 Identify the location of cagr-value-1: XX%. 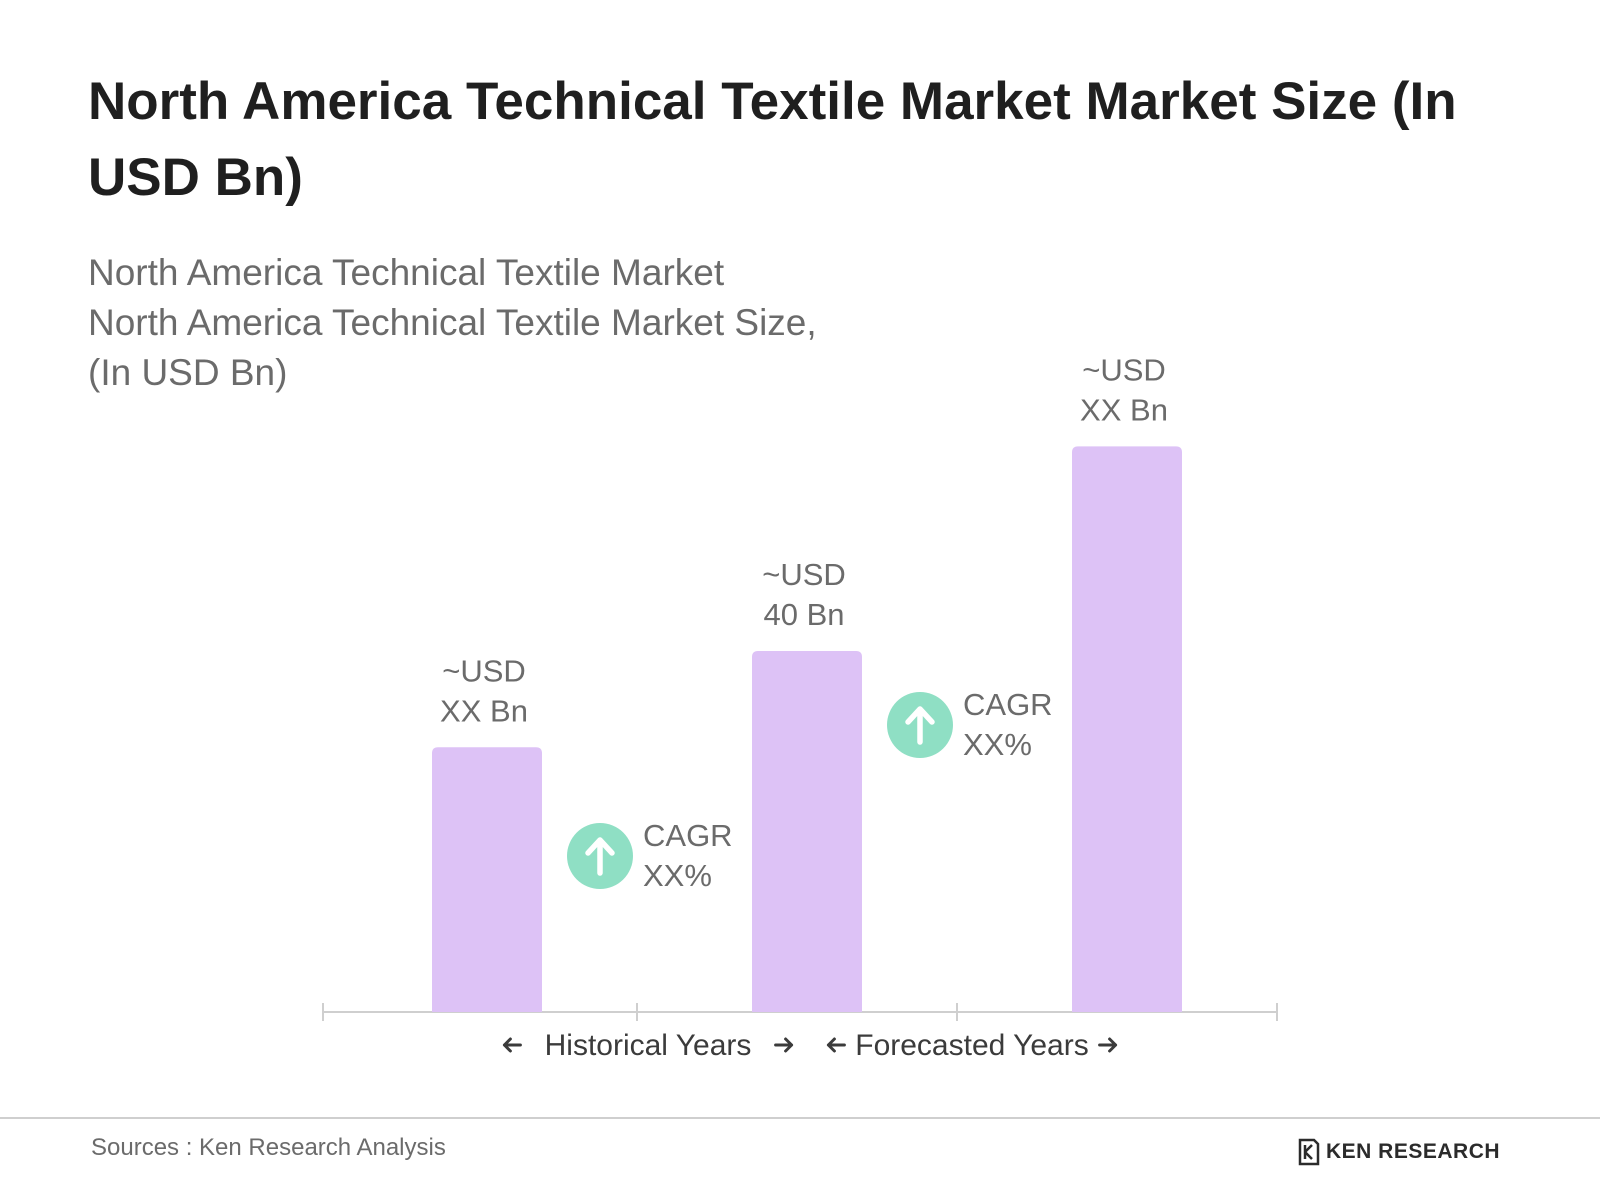
(677, 875).